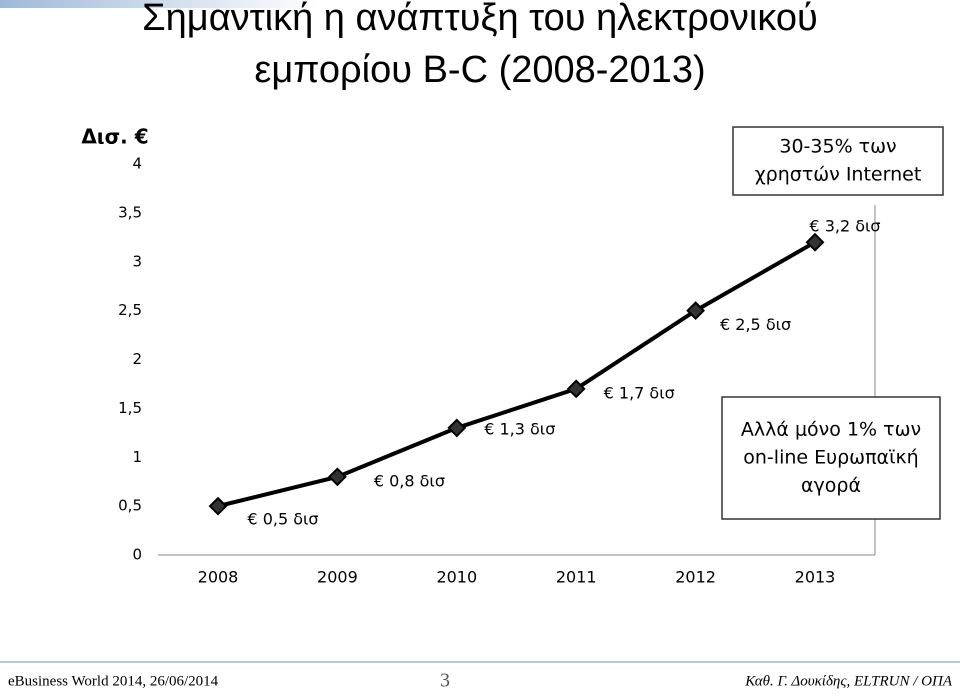 The width and height of the screenshot is (960, 696). I want to click on title-line: Σημαντική η ανάπτυξη του ηλεκτρονικού, so click(480, 19).